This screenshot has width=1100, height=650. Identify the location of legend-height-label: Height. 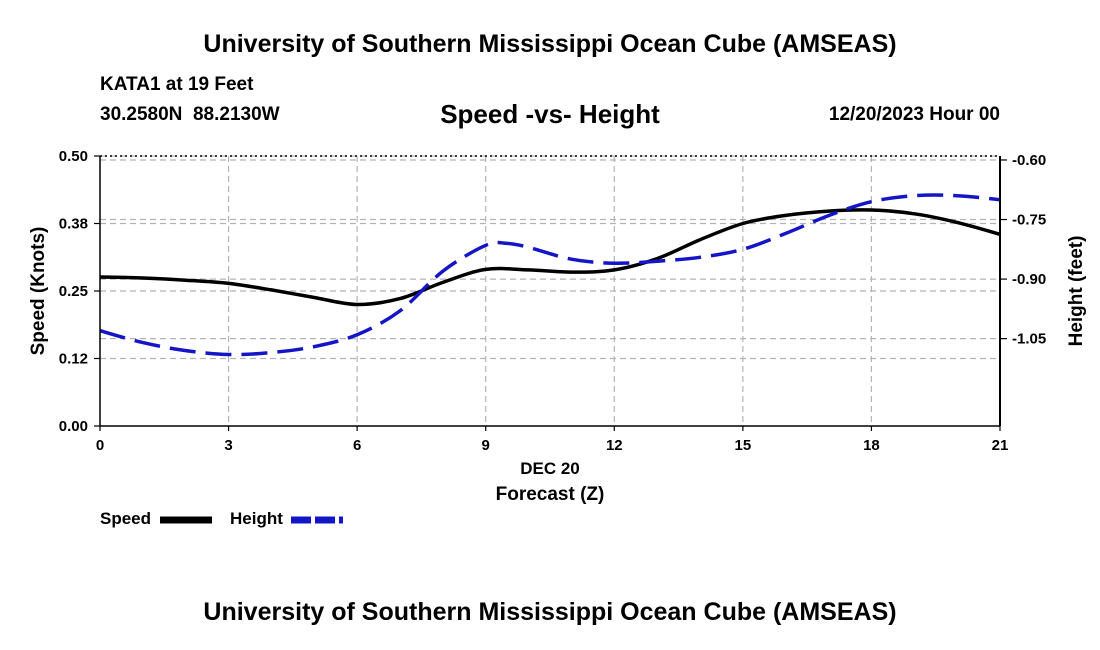
(256, 518).